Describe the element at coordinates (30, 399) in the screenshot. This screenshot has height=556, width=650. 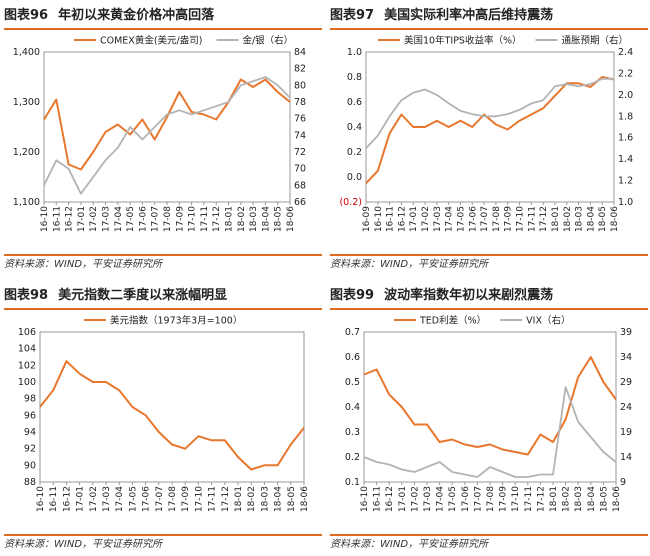
I see `left-axis-tick-label: 98` at that location.